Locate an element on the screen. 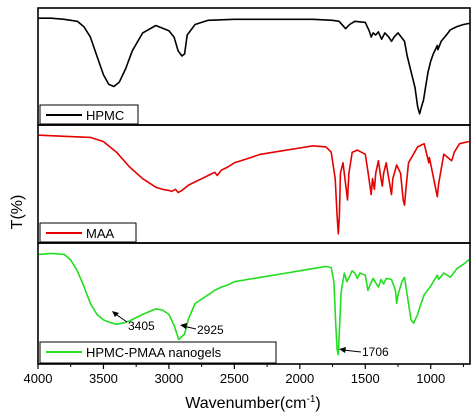 The height and width of the screenshot is (420, 474). annotation-2925: 2925 is located at coordinates (202, 330).